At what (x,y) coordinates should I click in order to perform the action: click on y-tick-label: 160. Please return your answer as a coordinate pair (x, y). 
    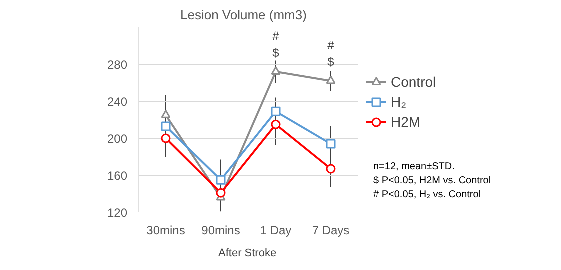
    Looking at the image, I should click on (117, 176).